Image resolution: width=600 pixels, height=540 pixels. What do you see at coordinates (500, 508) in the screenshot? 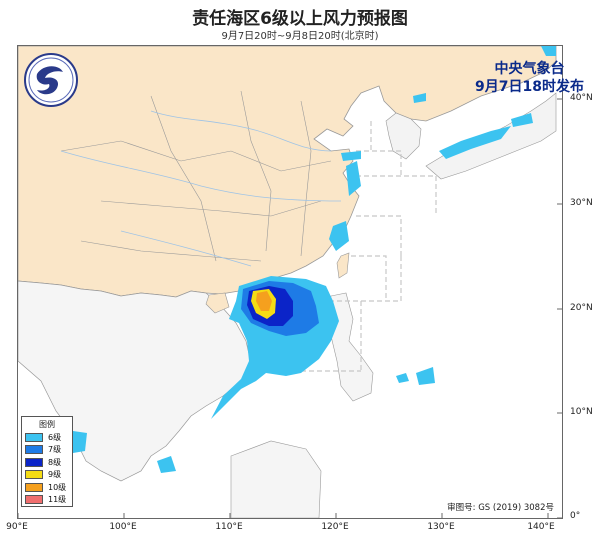
I see `map-approval-number: 审图号: GS (2019) 3082号` at bounding box center [500, 508].